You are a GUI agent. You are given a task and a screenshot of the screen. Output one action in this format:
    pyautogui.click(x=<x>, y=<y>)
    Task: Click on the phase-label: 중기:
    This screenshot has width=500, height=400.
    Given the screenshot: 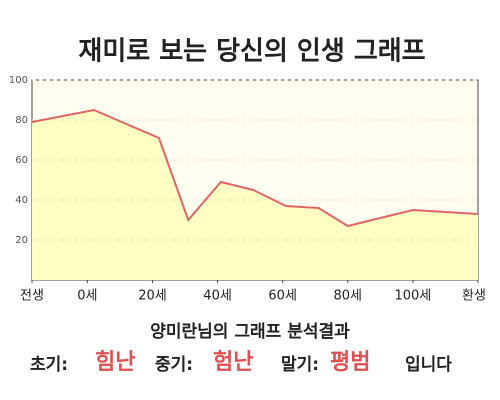 What is the action you would take?
    pyautogui.click(x=174, y=365)
    